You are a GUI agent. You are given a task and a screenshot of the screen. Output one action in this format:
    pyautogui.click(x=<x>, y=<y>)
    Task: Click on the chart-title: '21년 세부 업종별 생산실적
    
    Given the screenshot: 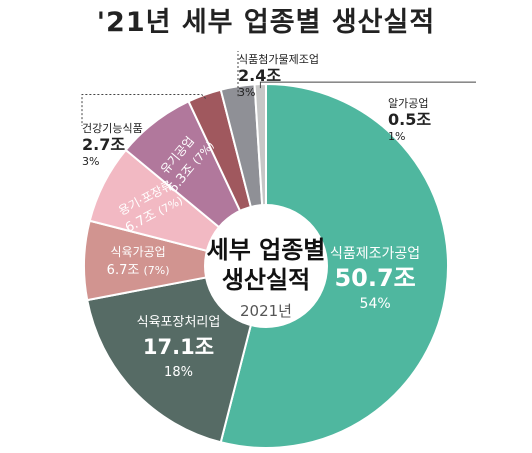 What is the action you would take?
    pyautogui.click(x=266, y=22)
    